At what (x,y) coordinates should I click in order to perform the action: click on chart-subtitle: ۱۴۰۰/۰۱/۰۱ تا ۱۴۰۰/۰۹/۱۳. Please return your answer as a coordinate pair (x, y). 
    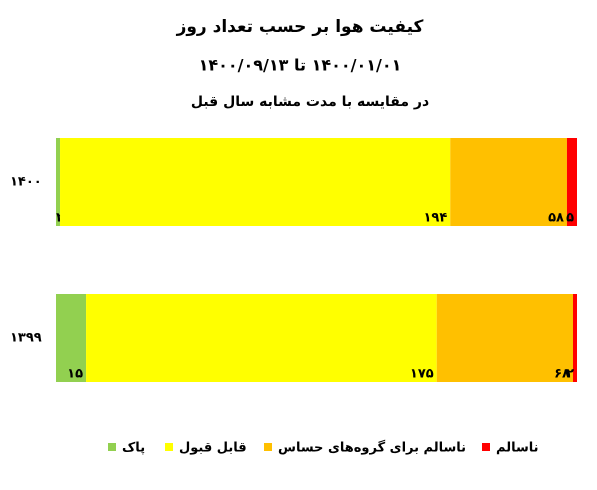
    Looking at the image, I should click on (300, 65).